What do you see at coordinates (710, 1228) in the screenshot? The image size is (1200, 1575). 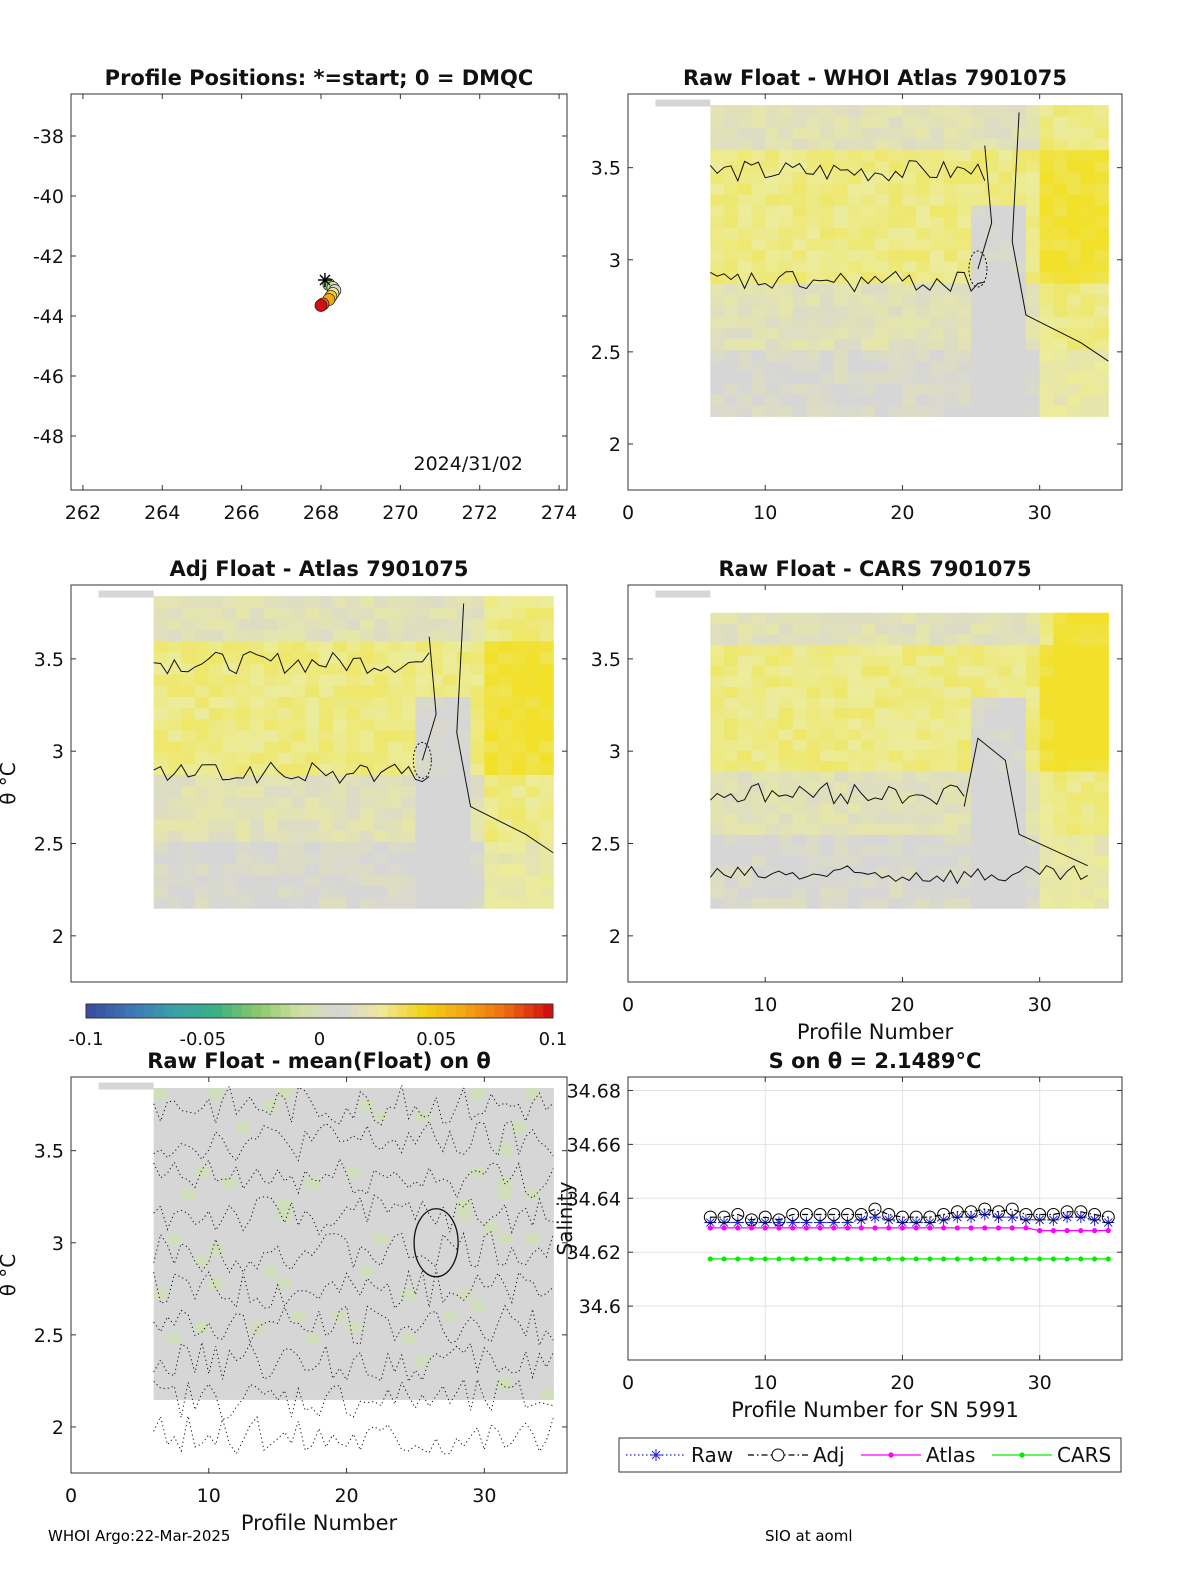 I see `salinity-point-atlas` at bounding box center [710, 1228].